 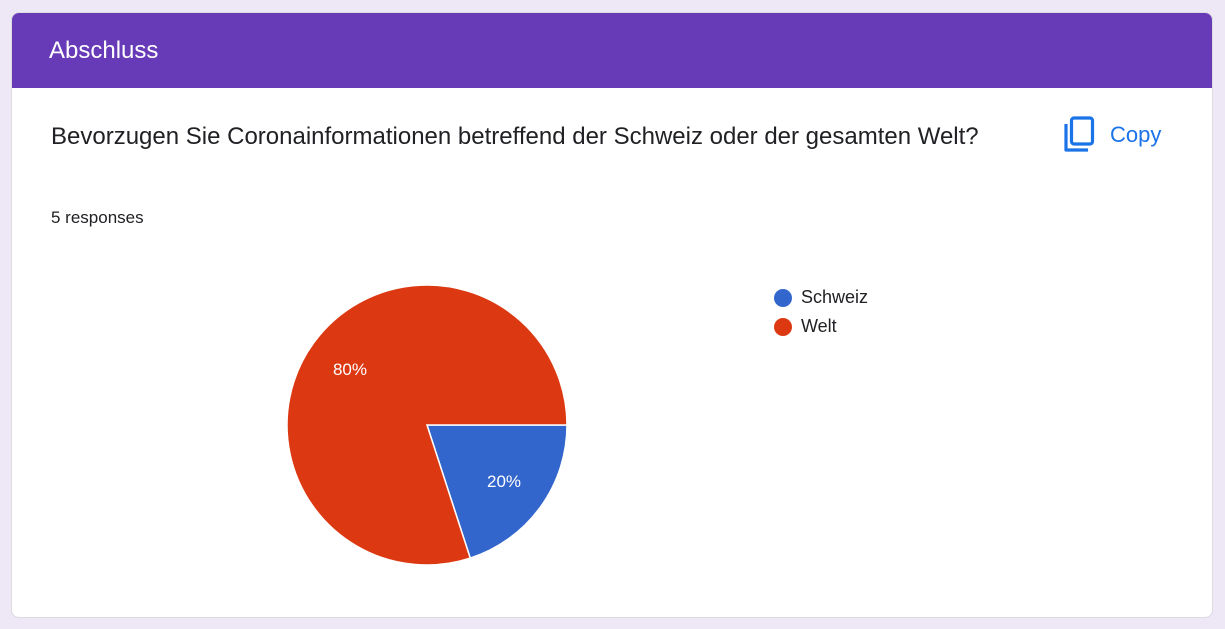 I want to click on pie-slice-schweiz, so click(x=496, y=492).